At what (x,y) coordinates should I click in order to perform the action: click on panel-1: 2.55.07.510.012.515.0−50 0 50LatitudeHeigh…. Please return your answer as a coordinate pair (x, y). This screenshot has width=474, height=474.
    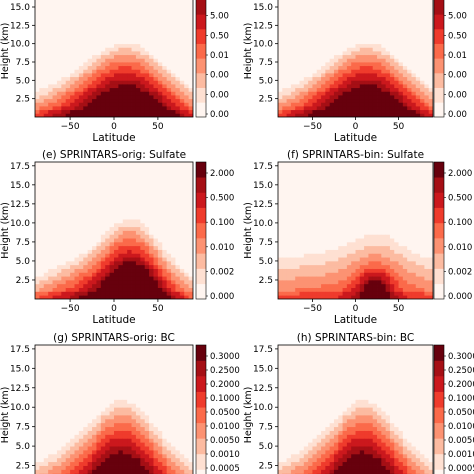
    Looking at the image, I should click on (114, 72).